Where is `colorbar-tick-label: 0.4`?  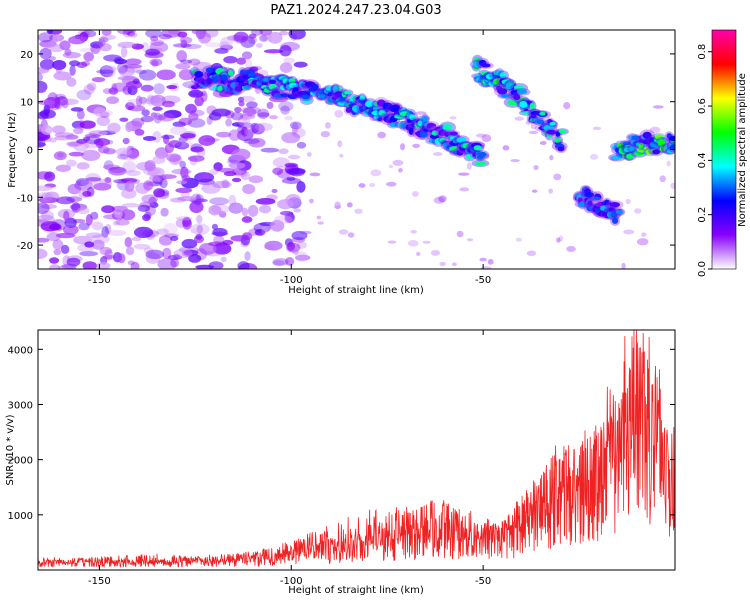 colorbar-tick-label: 0.4 is located at coordinates (702, 160).